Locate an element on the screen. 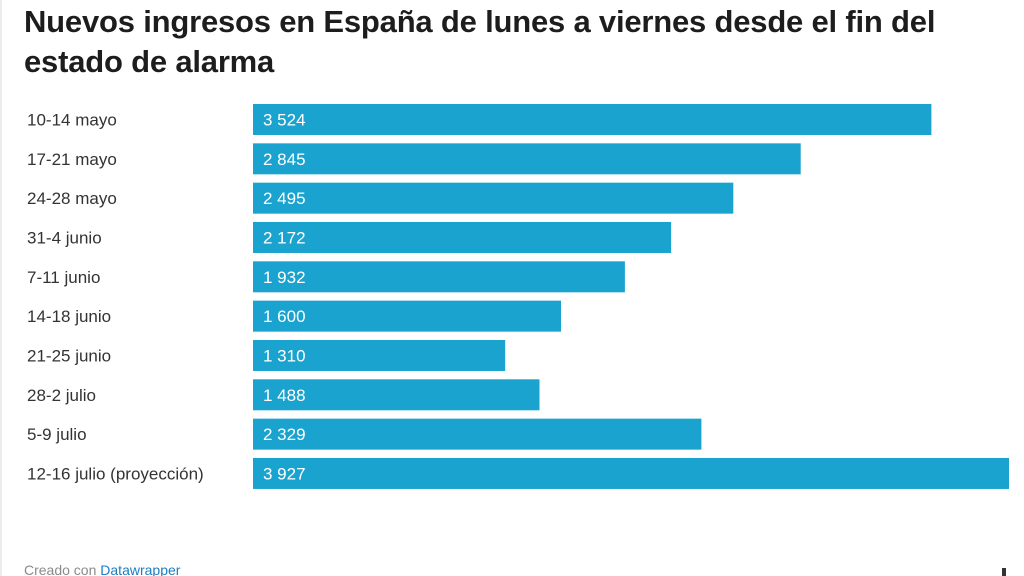 The image size is (1024, 576). value-label: 1 600 is located at coordinates (284, 316).